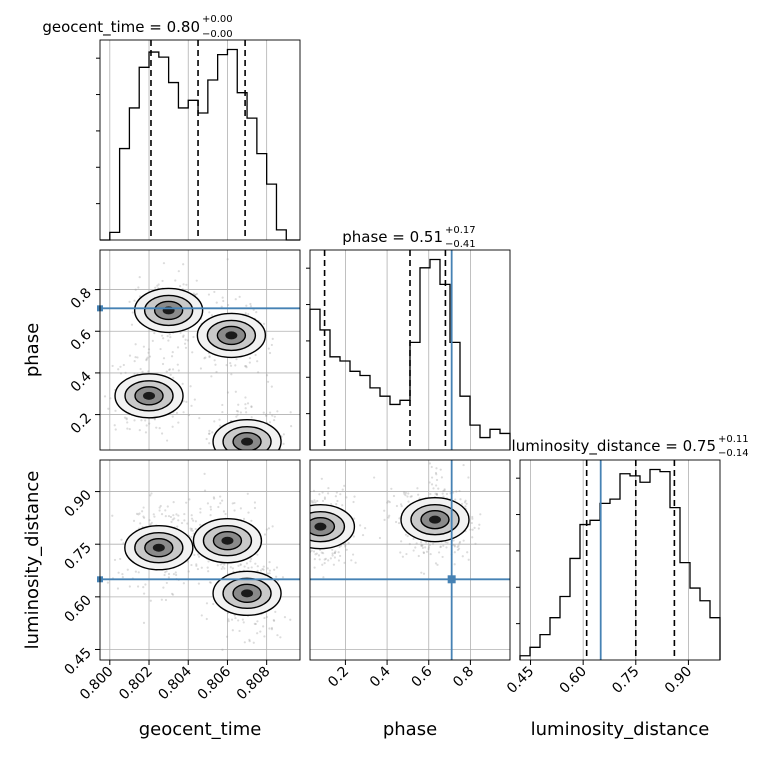 This screenshot has width=760, height=760. I want to click on title-luminosity-distance-sub: −0.14, so click(733, 453).